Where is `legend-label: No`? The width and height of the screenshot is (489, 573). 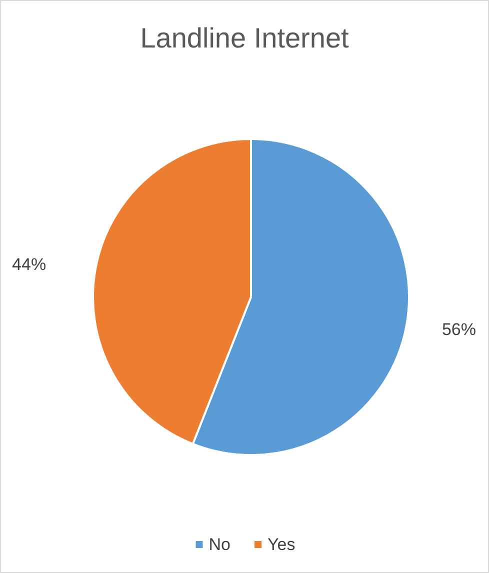
legend-label: No is located at coordinates (219, 544).